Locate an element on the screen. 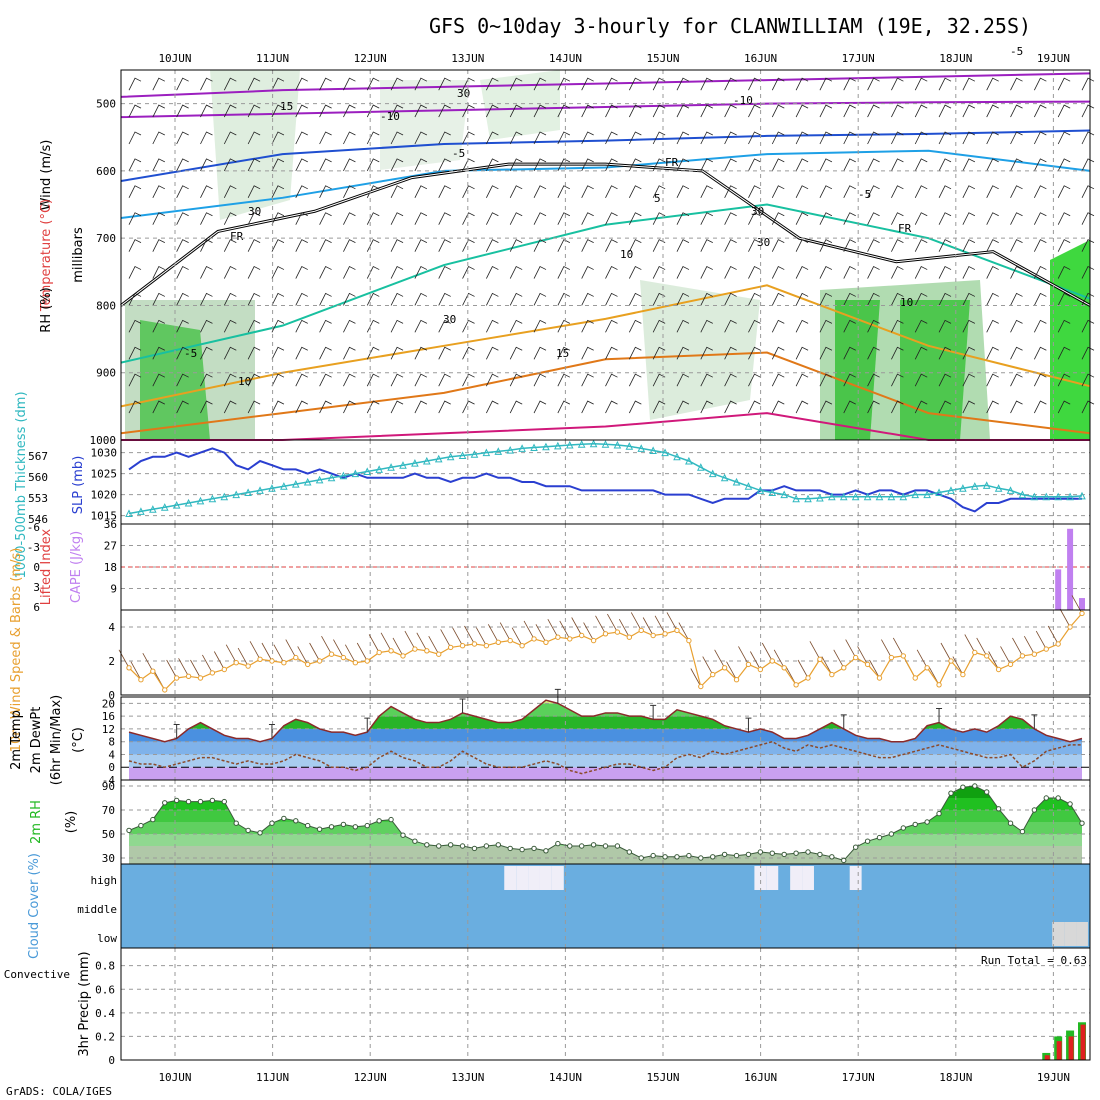 This screenshot has height=1100, width=1100. y-label-dewpoint: 2m DewPt is located at coordinates (36, 740).